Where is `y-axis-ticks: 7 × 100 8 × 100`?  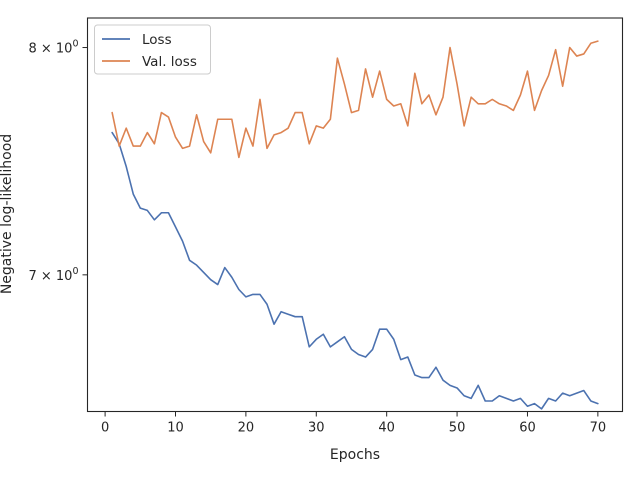 y-axis-ticks: 7 × 100 8 × 100 is located at coordinates (58, 161).